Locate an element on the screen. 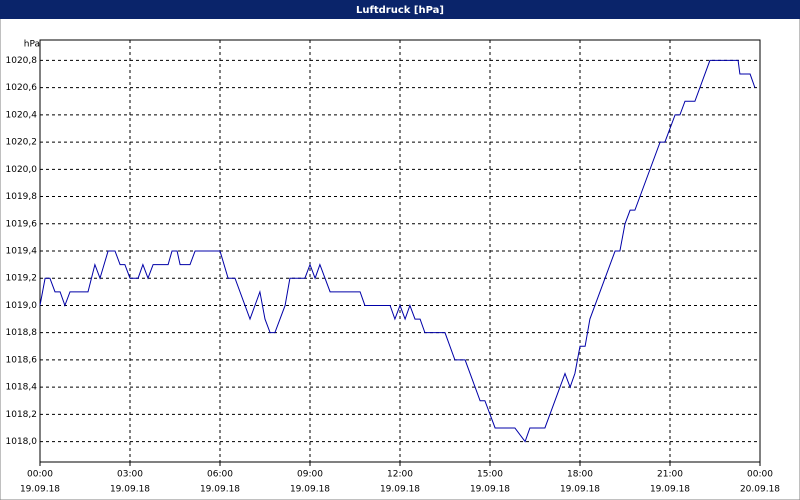 The height and width of the screenshot is (500, 800). y-tick-label: 1019,6 is located at coordinates (22, 224).